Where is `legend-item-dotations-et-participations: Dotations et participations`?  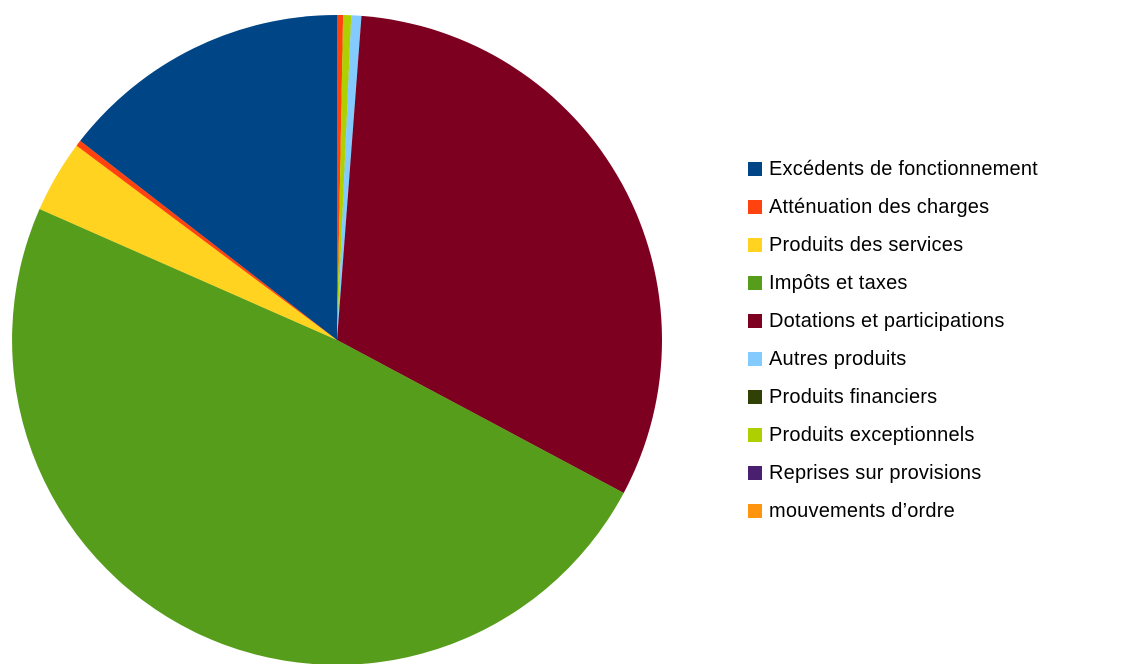
legend-item-dotations-et-participations: Dotations et participations is located at coordinates (893, 321).